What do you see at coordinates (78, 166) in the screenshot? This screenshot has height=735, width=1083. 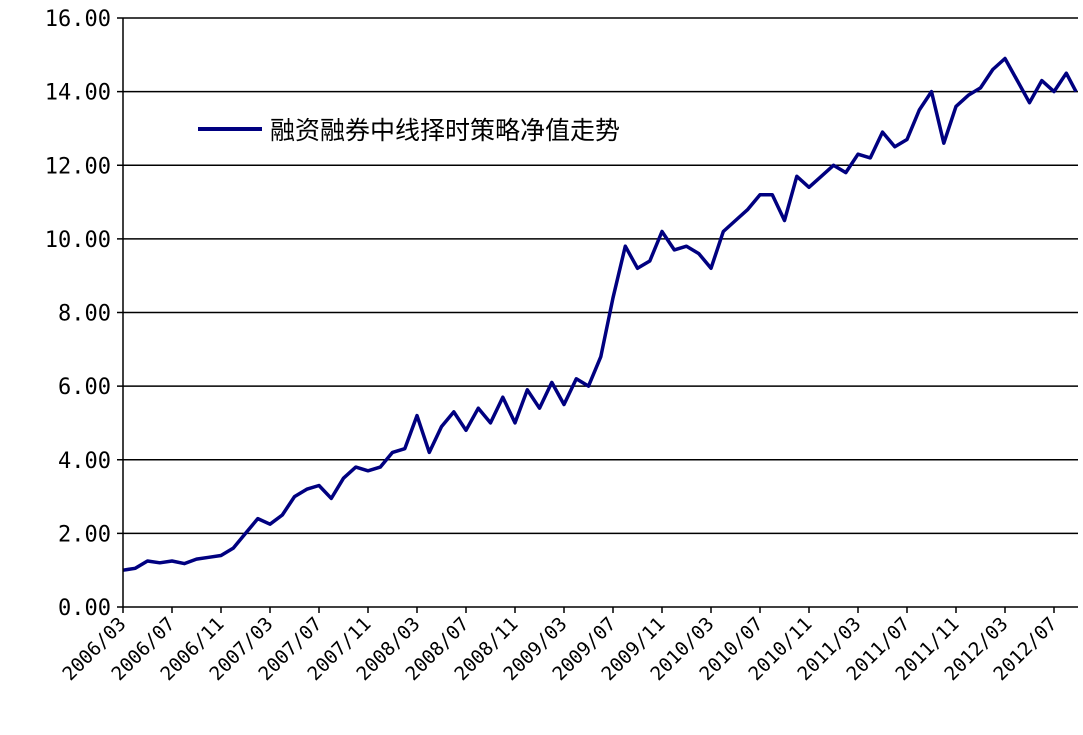 I see `y-tick-label: 12.00` at bounding box center [78, 166].